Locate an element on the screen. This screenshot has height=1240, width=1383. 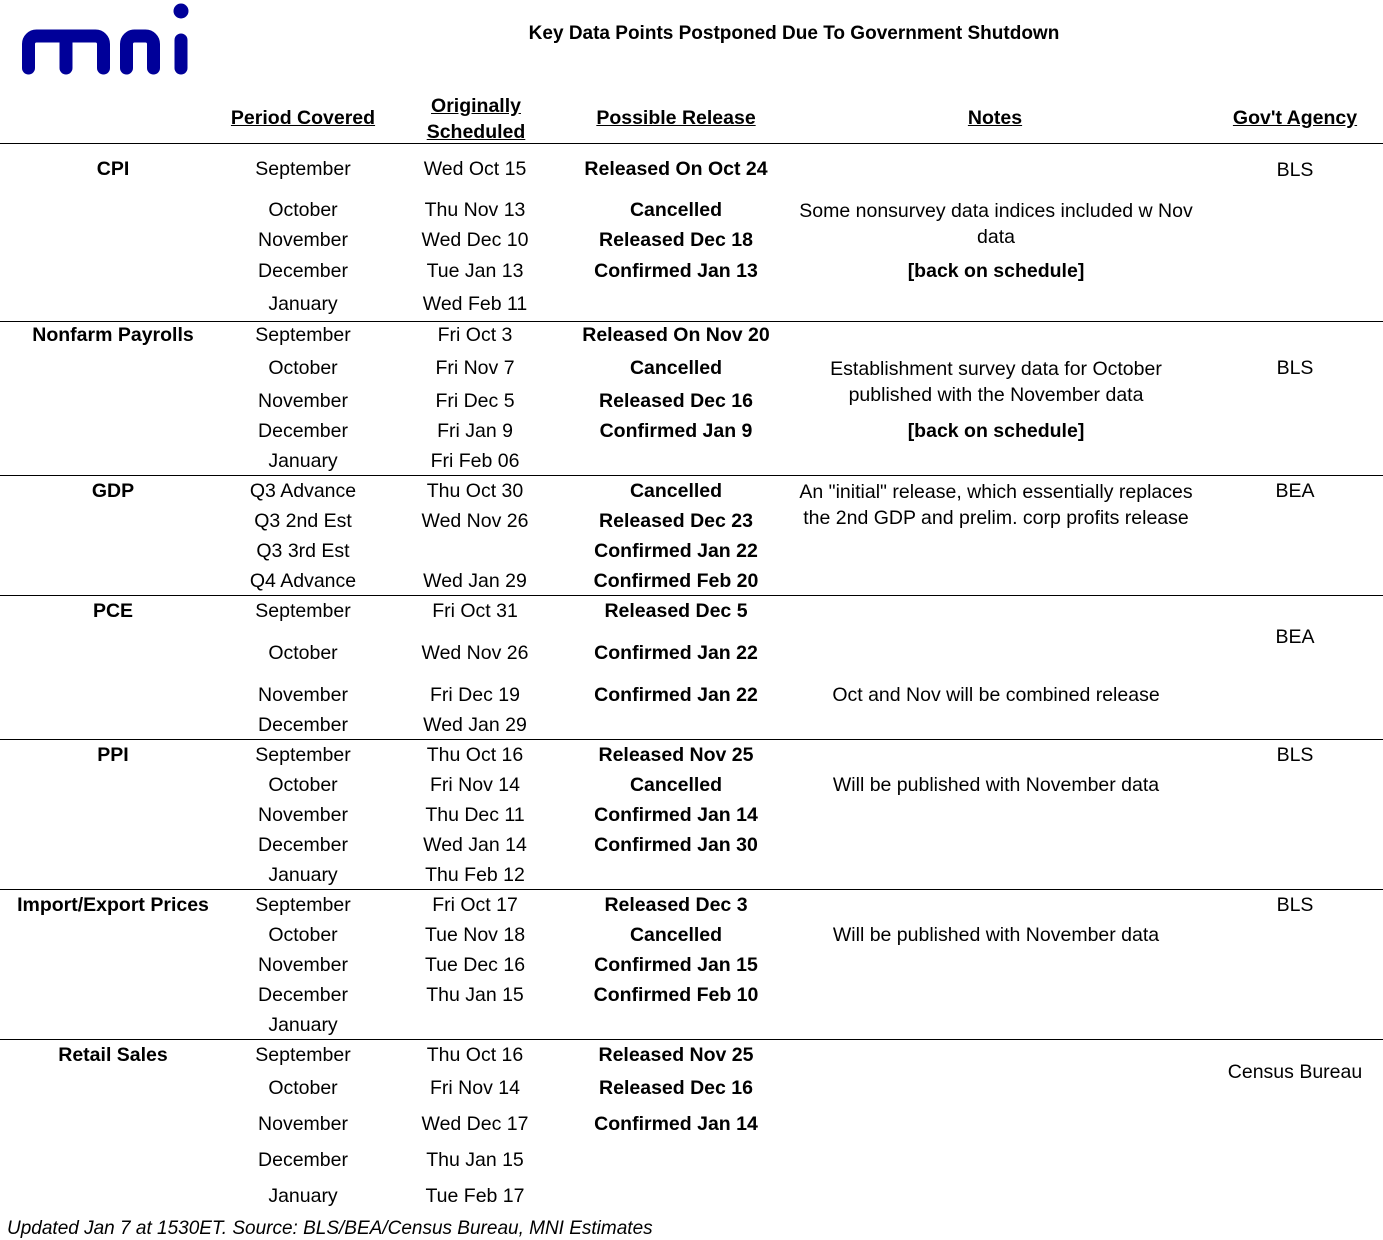
possible-release: Released Dec 18 is located at coordinates (676, 240).